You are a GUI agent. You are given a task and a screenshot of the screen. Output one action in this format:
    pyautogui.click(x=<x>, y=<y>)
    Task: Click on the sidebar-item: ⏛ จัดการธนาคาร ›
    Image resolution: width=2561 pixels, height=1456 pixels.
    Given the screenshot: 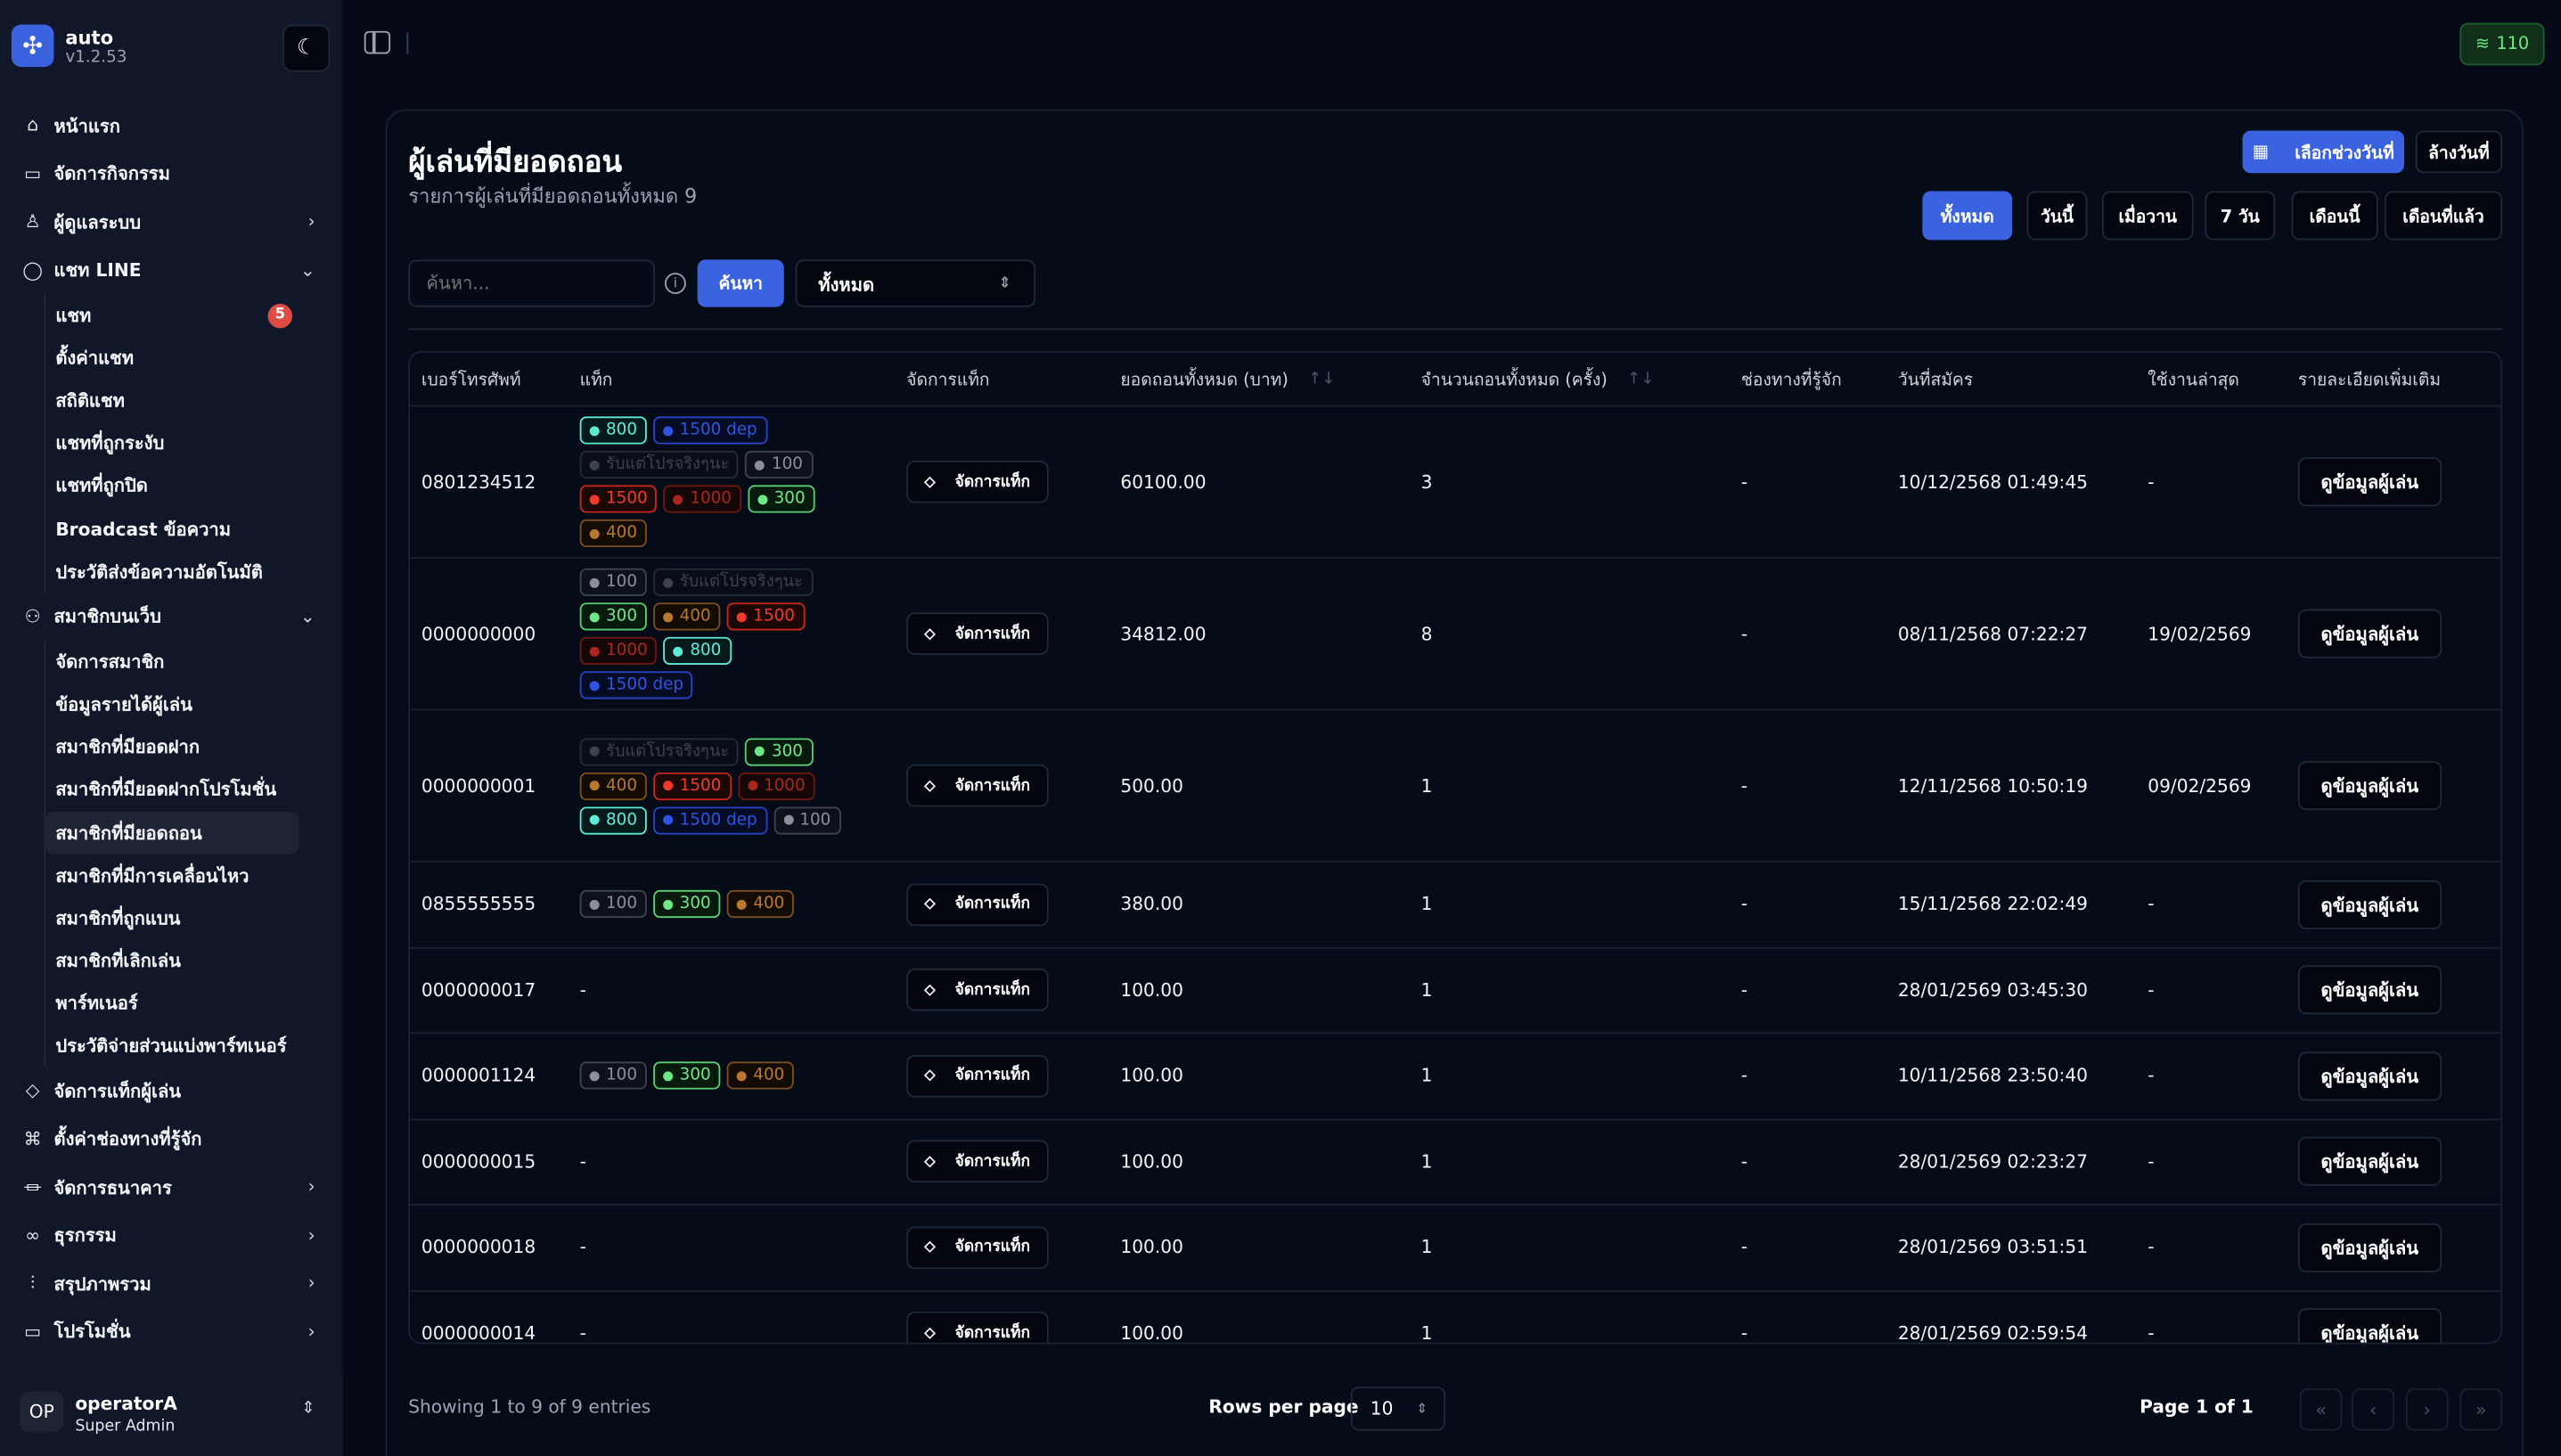 What is the action you would take?
    pyautogui.click(x=171, y=1187)
    